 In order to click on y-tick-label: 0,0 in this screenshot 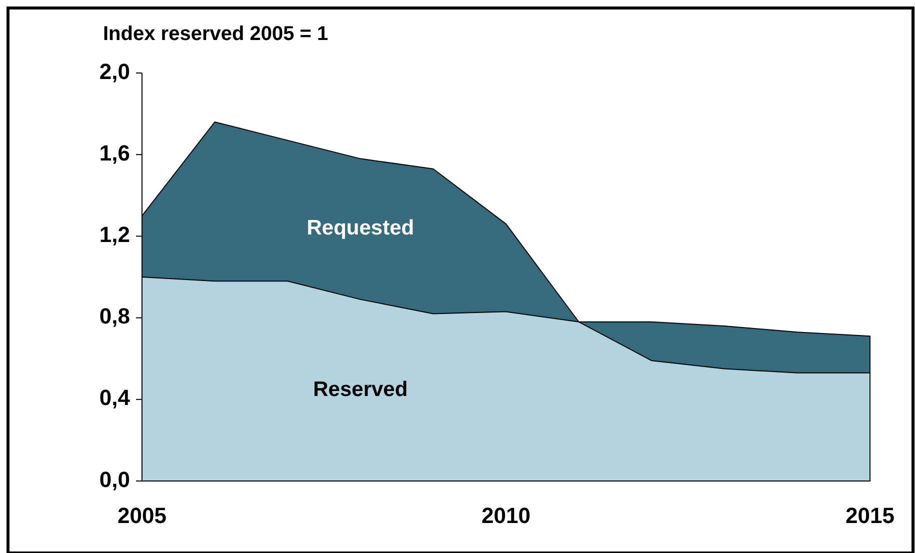, I will do `click(114, 479)`.